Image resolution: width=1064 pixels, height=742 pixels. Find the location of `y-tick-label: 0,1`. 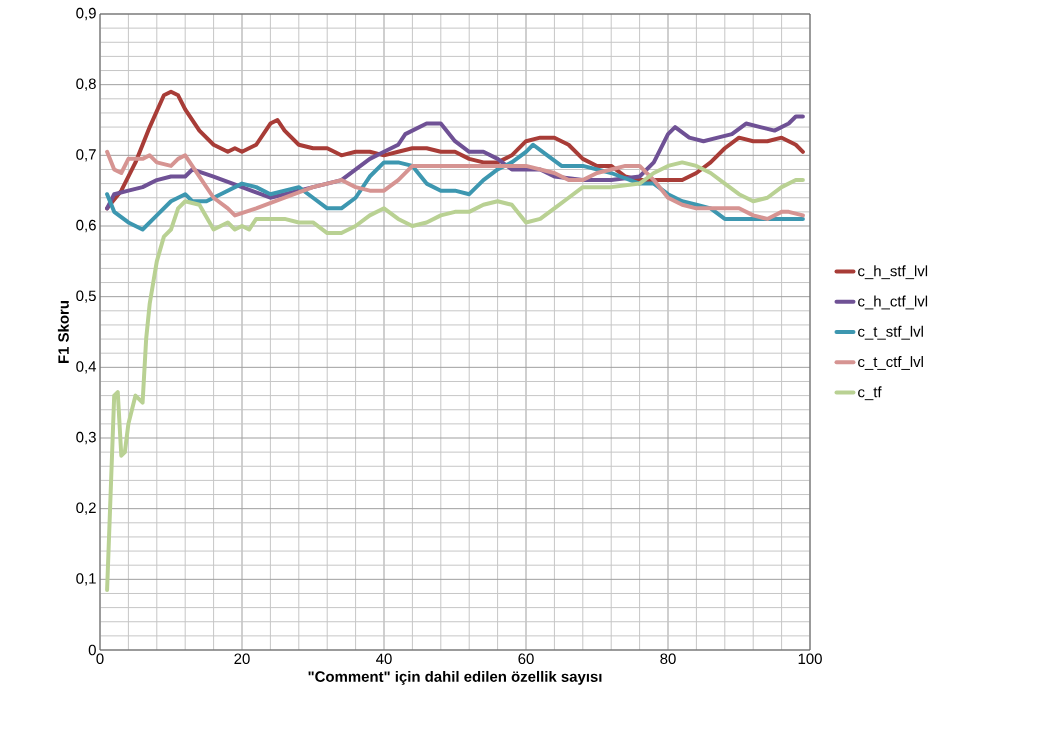

y-tick-label: 0,1 is located at coordinates (86, 579).